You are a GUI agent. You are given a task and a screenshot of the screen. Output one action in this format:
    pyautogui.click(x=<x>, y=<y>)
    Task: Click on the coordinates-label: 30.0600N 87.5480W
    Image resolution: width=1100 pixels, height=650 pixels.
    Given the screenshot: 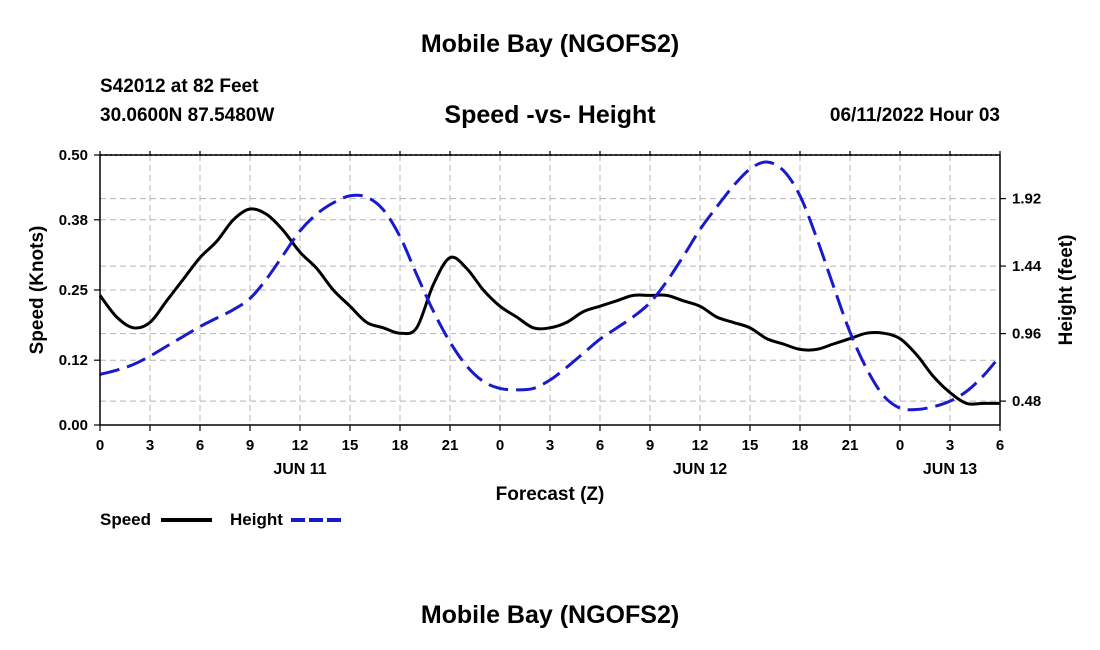 What is the action you would take?
    pyautogui.click(x=187, y=115)
    